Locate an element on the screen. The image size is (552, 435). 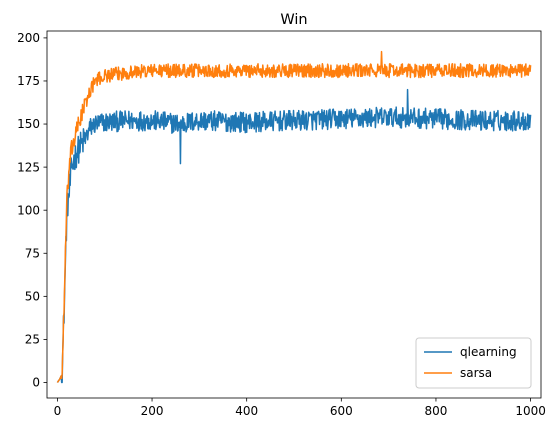
x-tick-label: 0 is located at coordinates (58, 411).